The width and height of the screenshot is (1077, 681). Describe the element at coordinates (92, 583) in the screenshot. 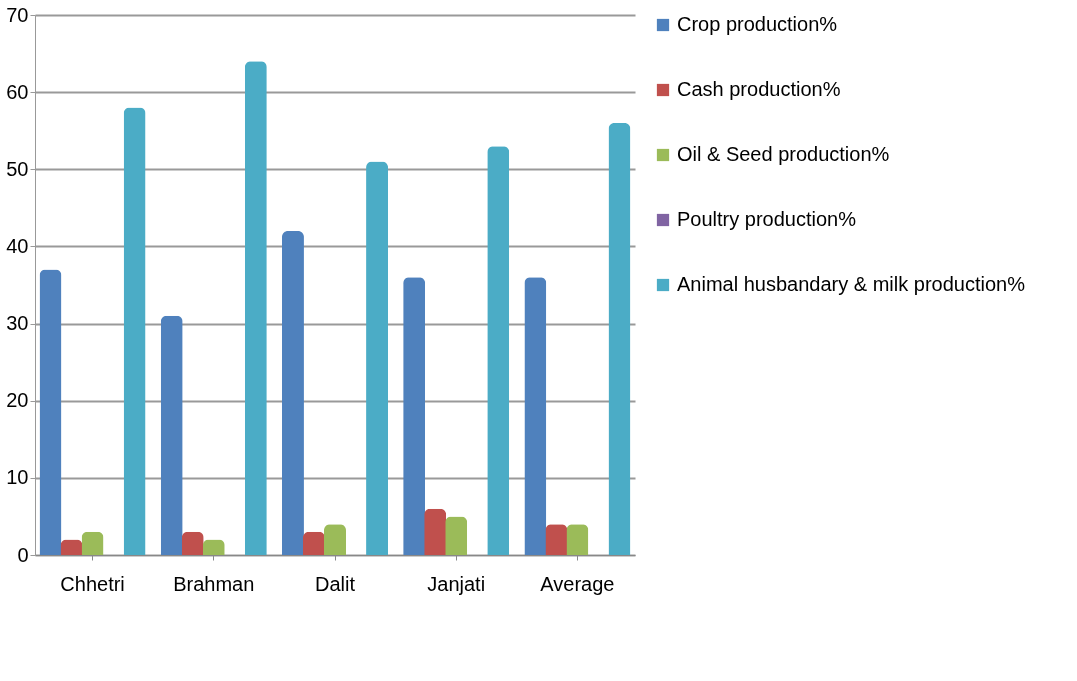

I see `x-tick-label: Chhetri` at that location.